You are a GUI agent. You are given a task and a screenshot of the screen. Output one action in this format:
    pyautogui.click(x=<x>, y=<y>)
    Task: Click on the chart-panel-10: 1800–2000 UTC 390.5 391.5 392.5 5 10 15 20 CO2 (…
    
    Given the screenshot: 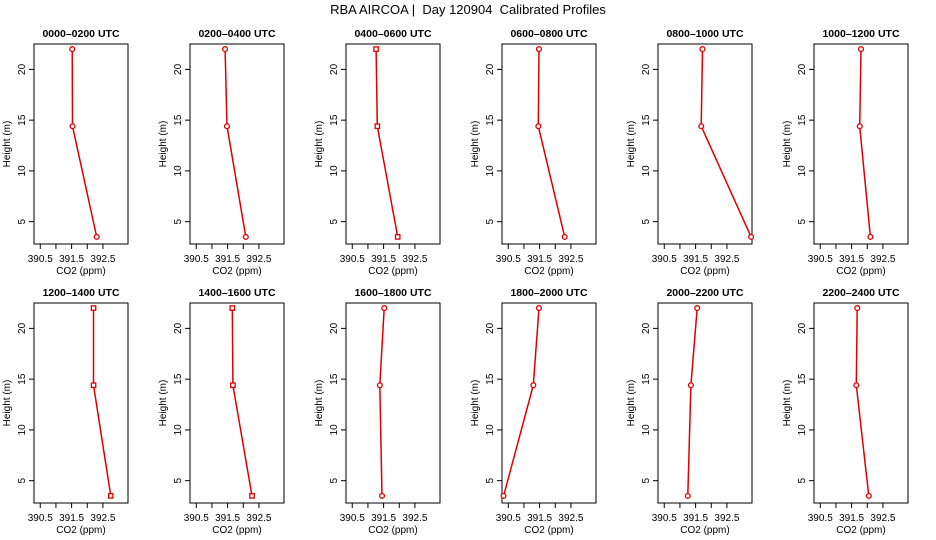 What is the action you would take?
    pyautogui.click(x=533, y=411)
    